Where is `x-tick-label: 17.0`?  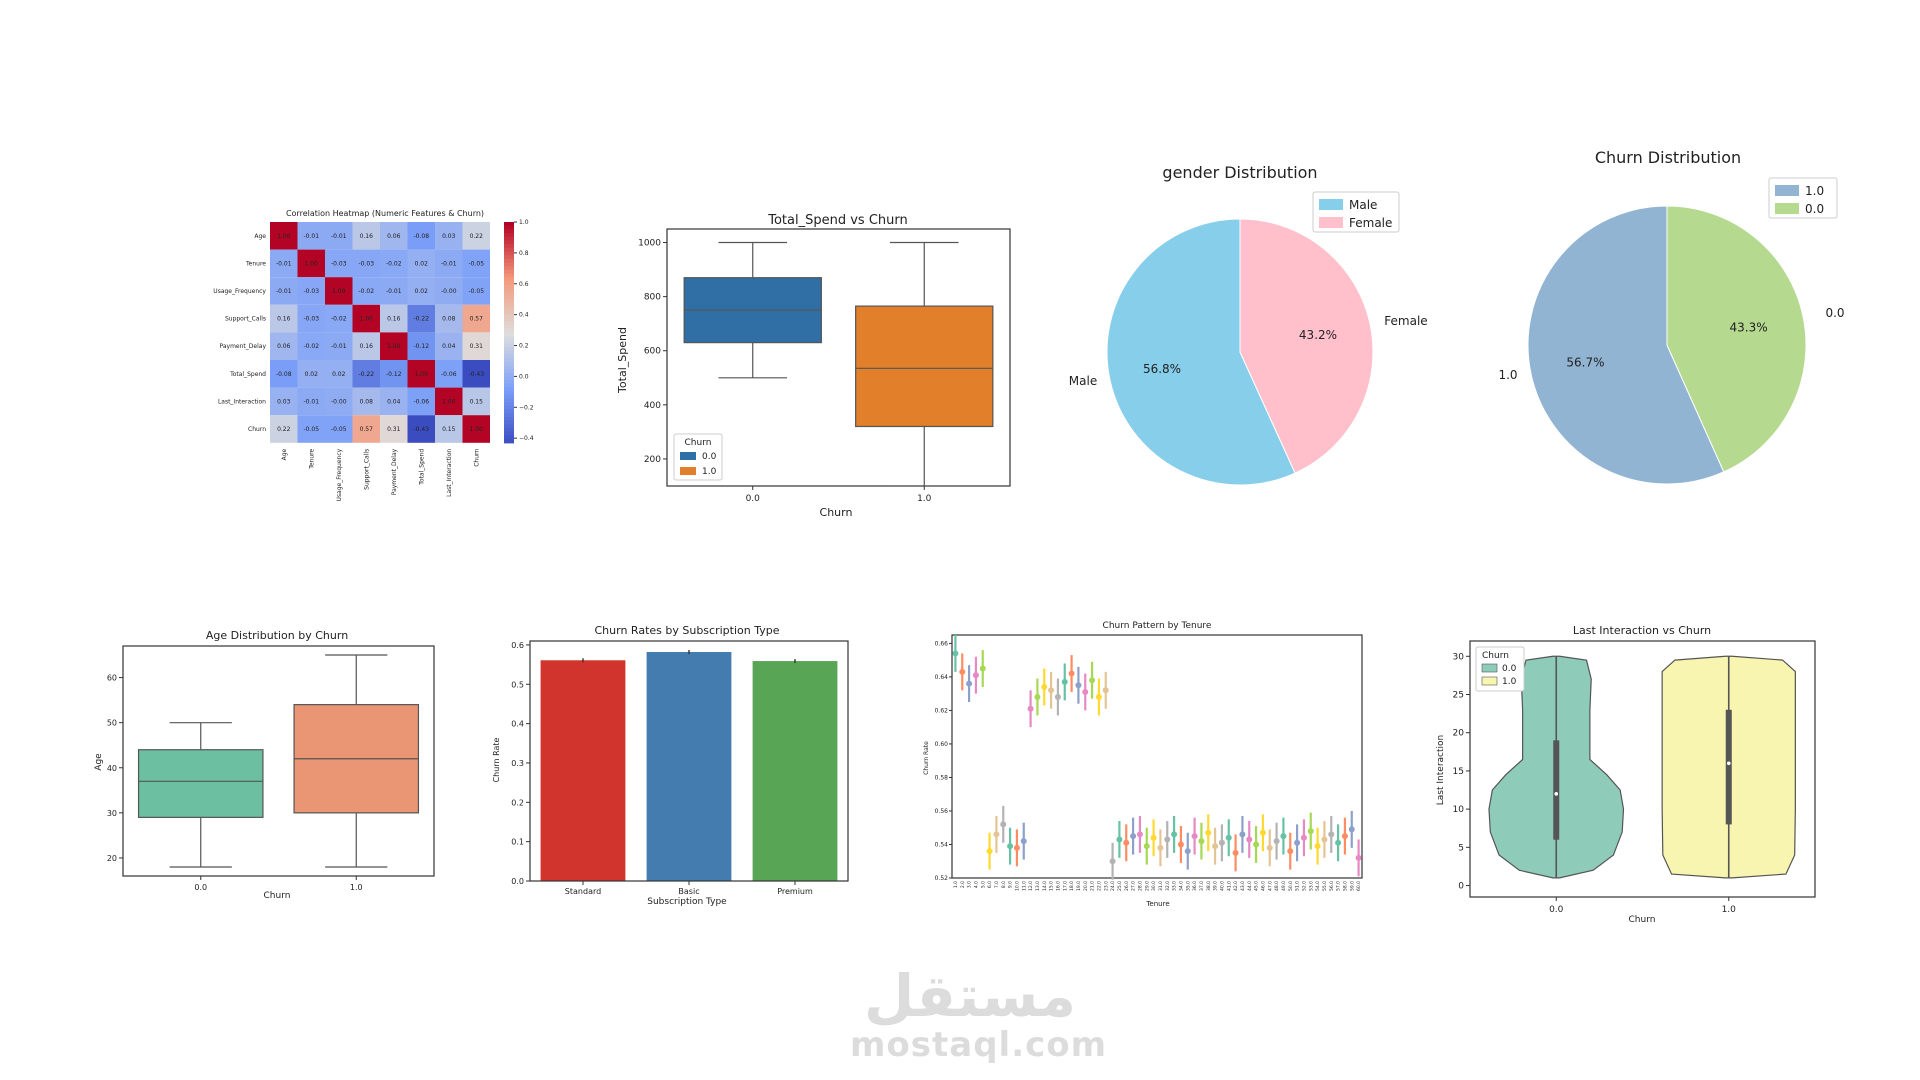
x-tick-label: 17.0 is located at coordinates (1065, 886).